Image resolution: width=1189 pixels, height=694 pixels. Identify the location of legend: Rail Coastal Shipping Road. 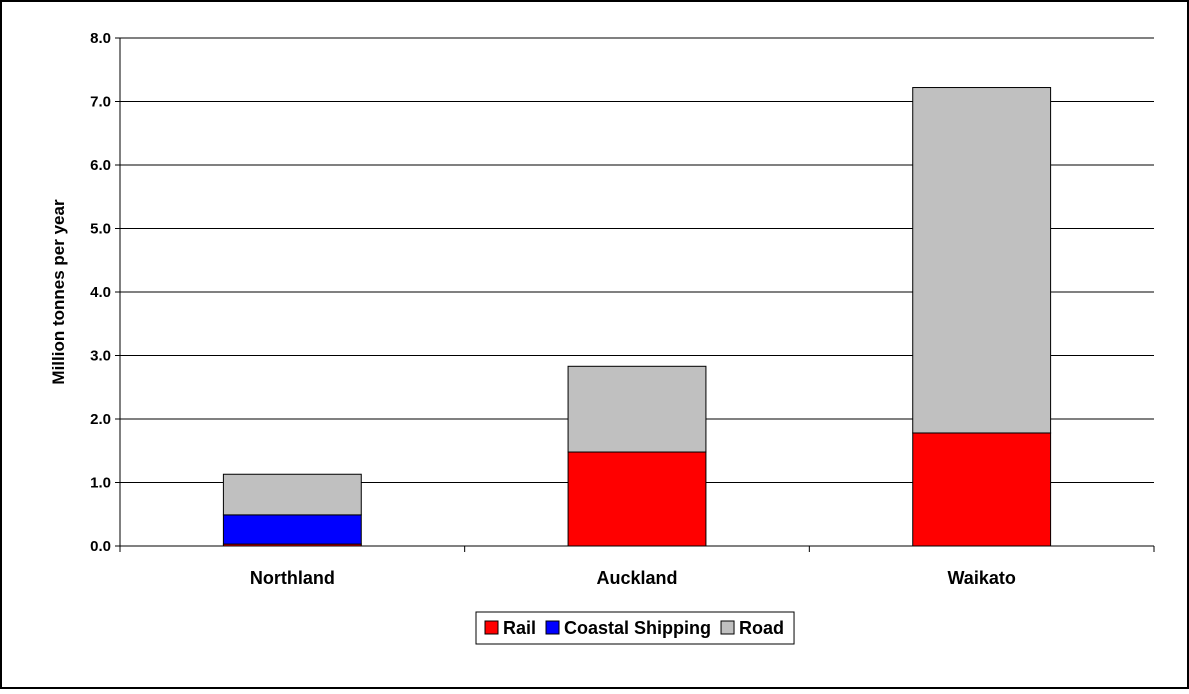
(635, 628).